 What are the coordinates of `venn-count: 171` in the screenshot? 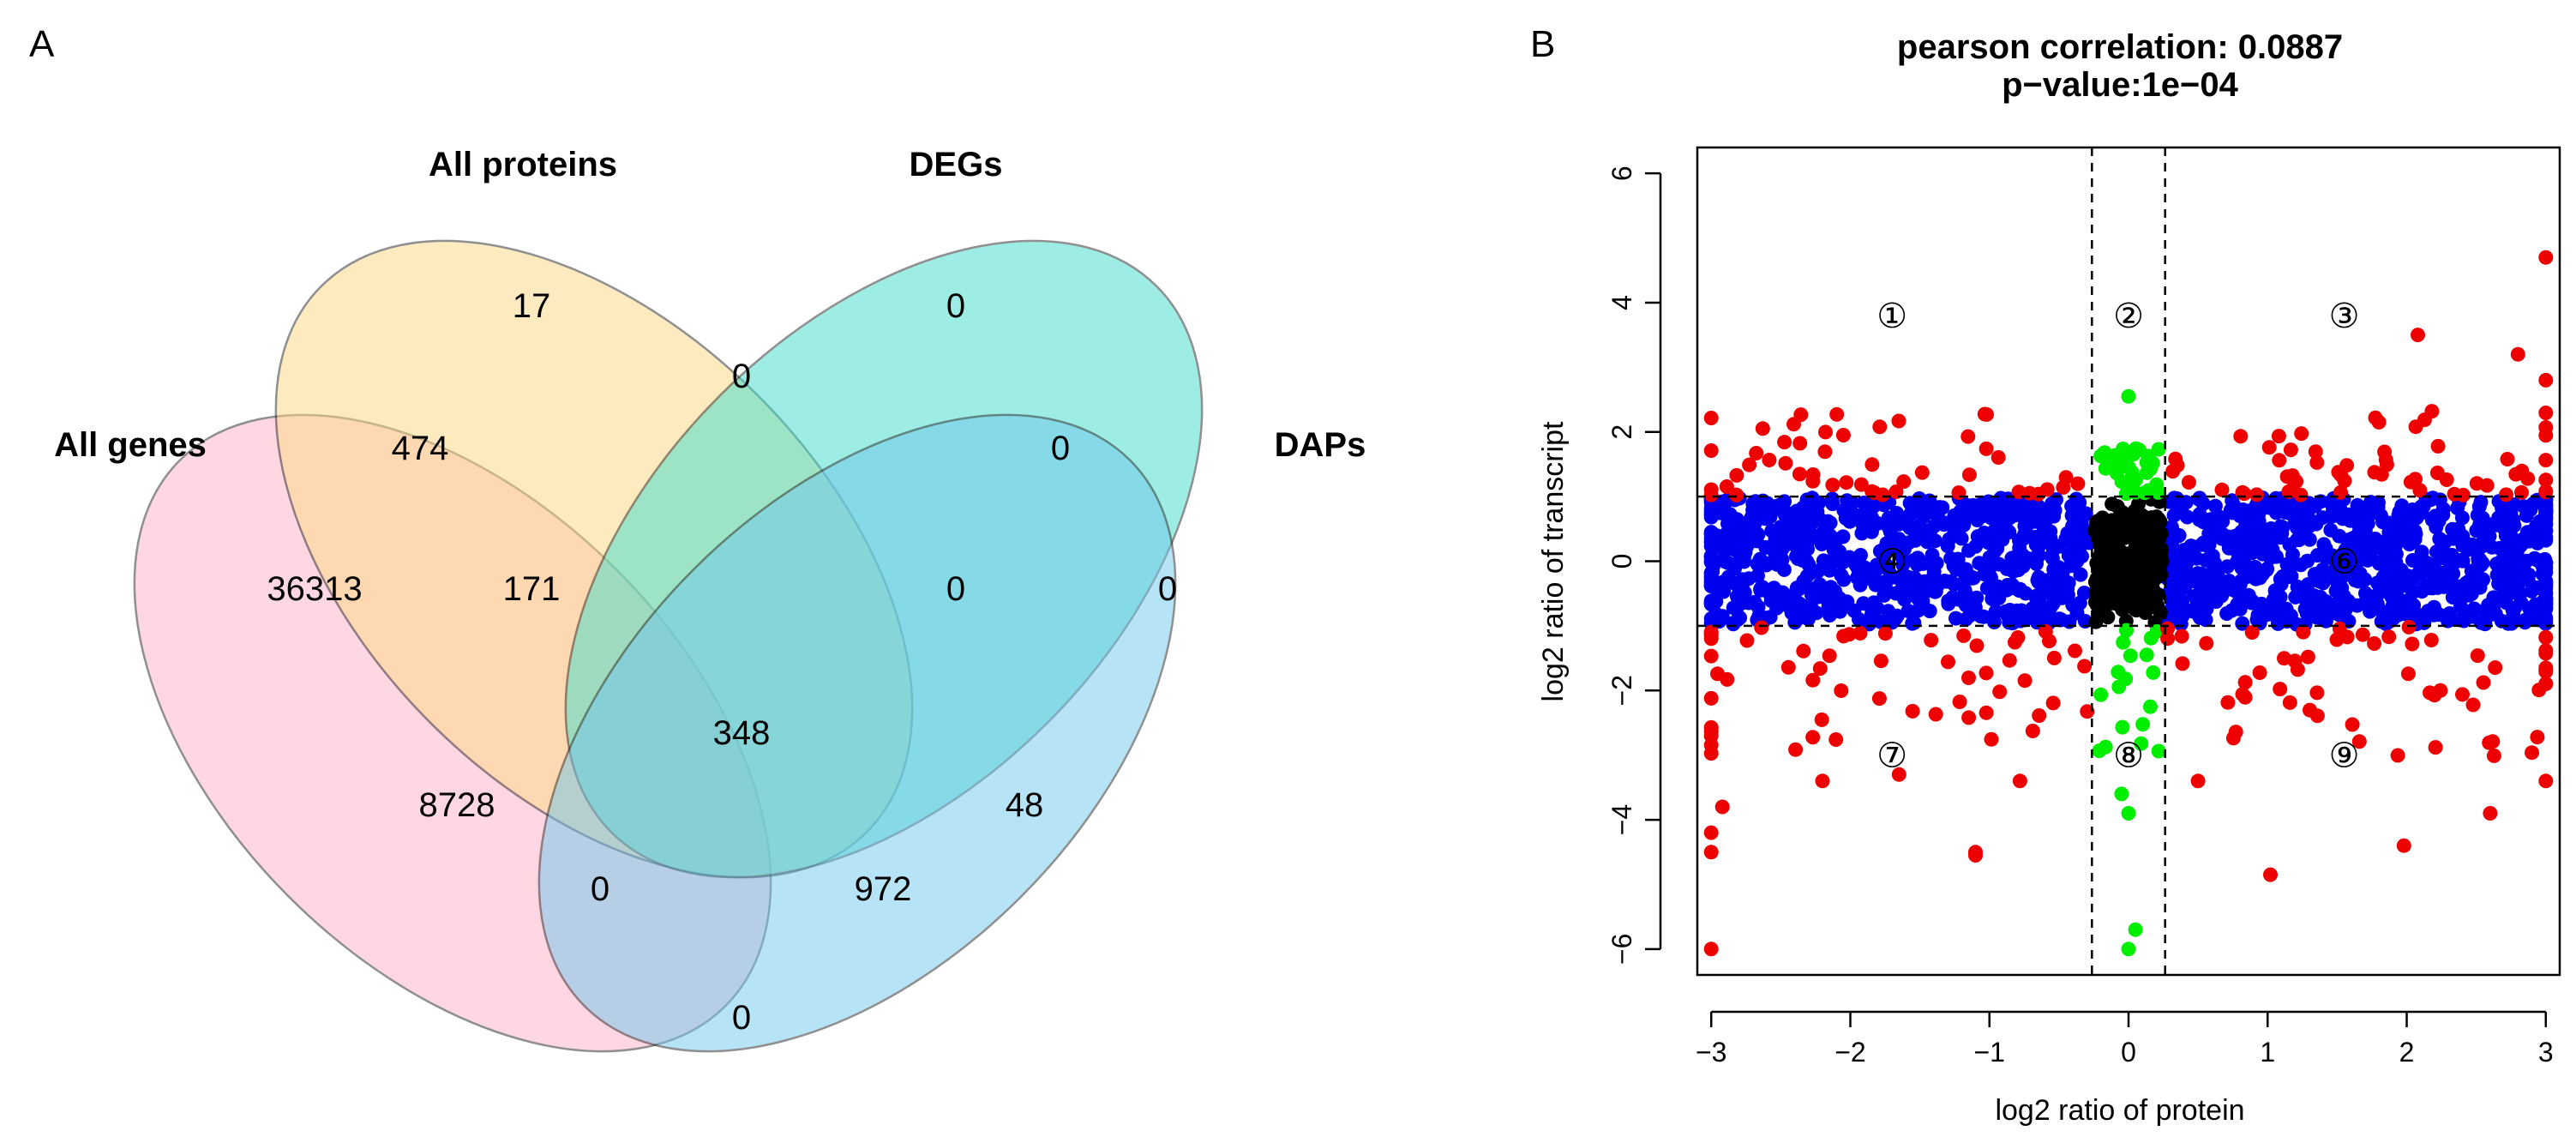 It's located at (532, 589).